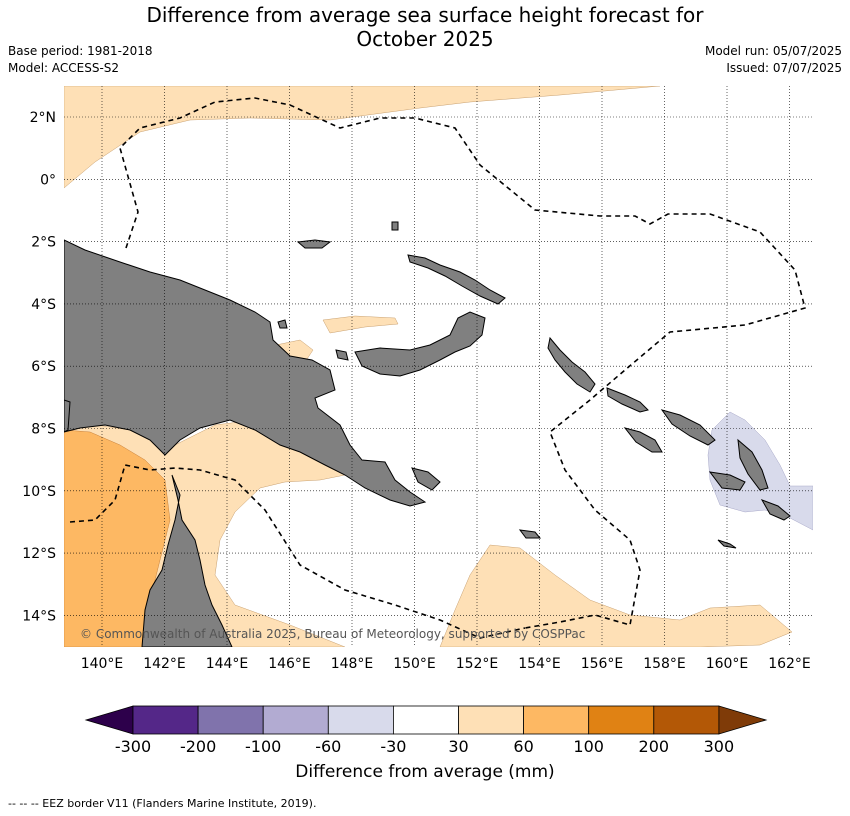 The height and width of the screenshot is (816, 850). Describe the element at coordinates (133, 746) in the screenshot. I see `colorbar-tick-label: -300` at that location.